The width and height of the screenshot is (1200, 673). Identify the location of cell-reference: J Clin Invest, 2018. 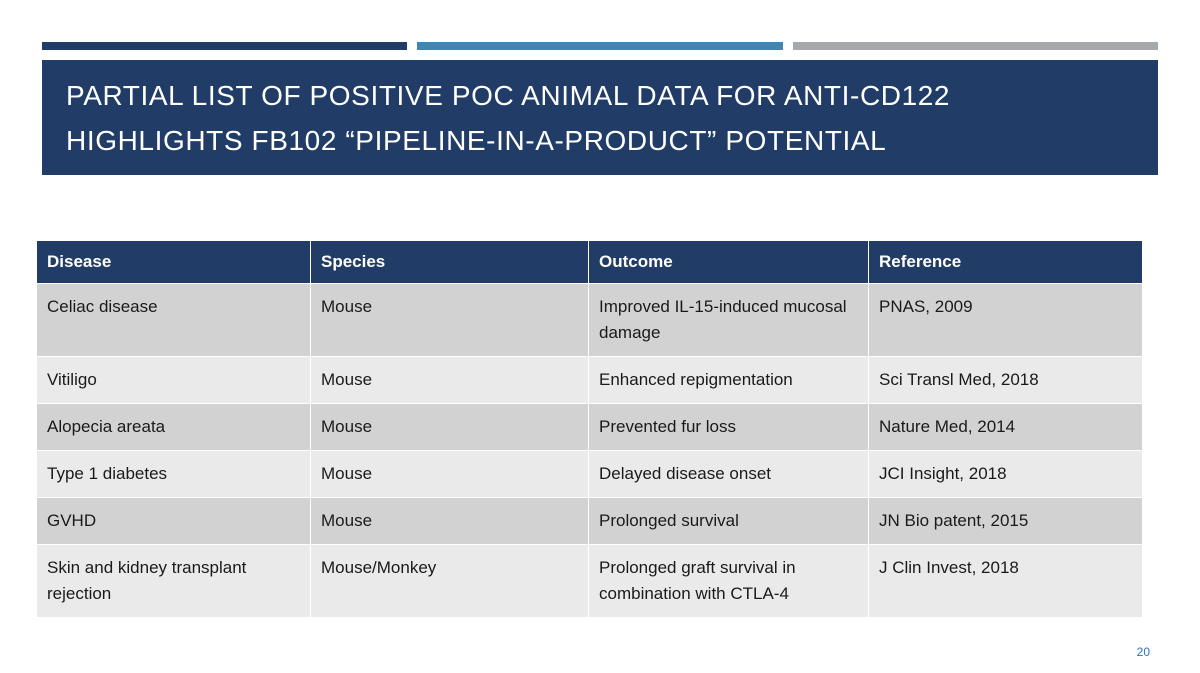
(1005, 581).